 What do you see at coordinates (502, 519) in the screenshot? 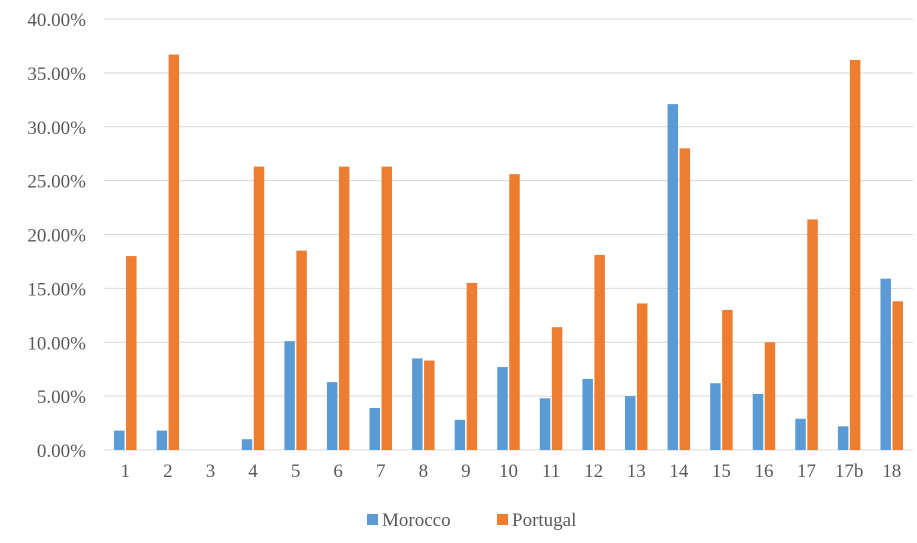
I see `legend-swatch-portugal` at bounding box center [502, 519].